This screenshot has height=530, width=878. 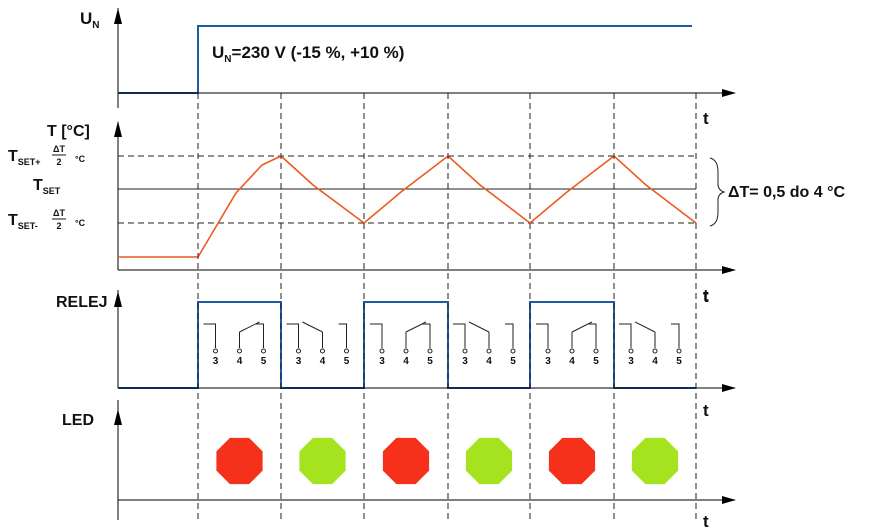 What do you see at coordinates (68, 131) in the screenshot?
I see `temperature-axis-label: T [°C]` at bounding box center [68, 131].